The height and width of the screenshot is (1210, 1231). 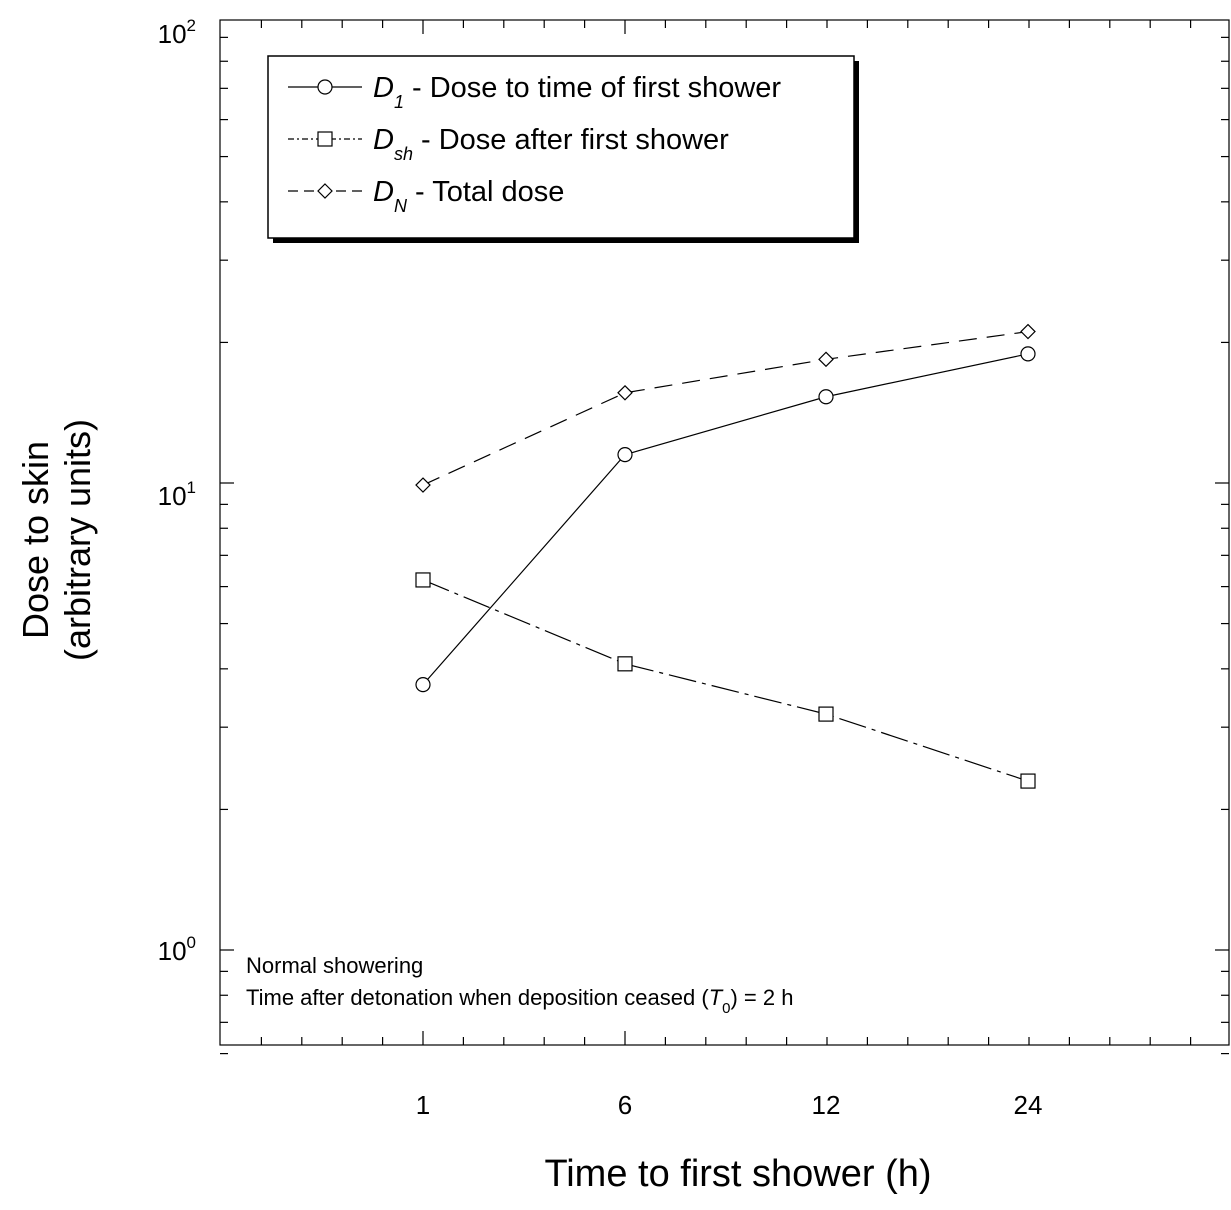 I want to click on legend-box, so click(x=561, y=147).